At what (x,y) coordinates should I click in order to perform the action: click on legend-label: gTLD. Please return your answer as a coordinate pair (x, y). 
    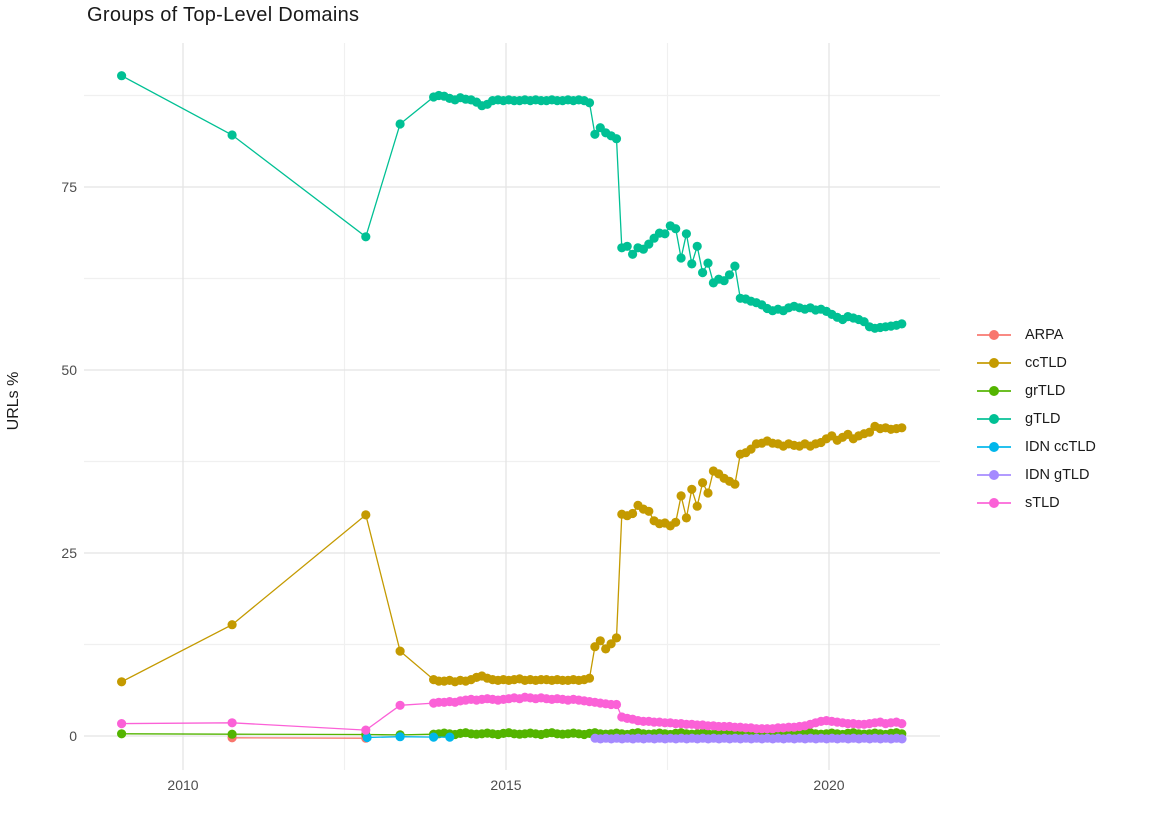
    Looking at the image, I should click on (1043, 419).